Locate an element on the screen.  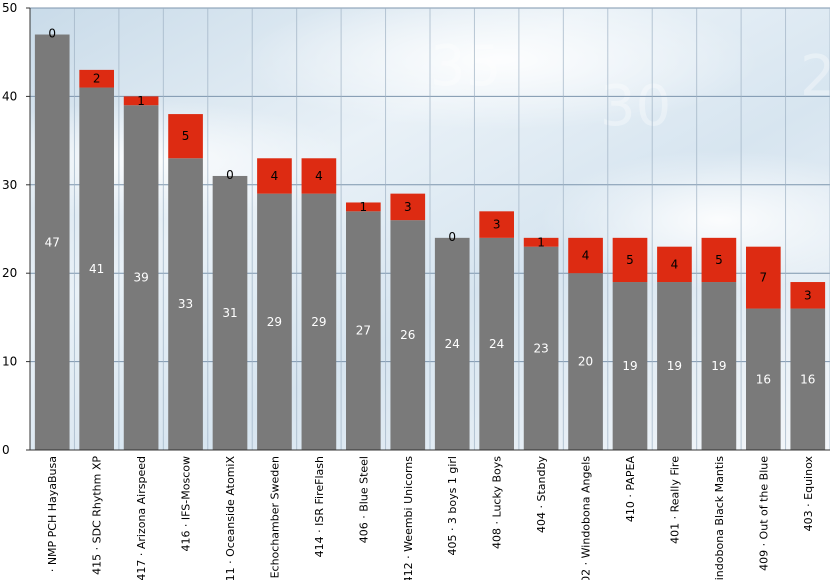
x-category-label: 416 · IFS-Moscow is located at coordinates (186, 504).